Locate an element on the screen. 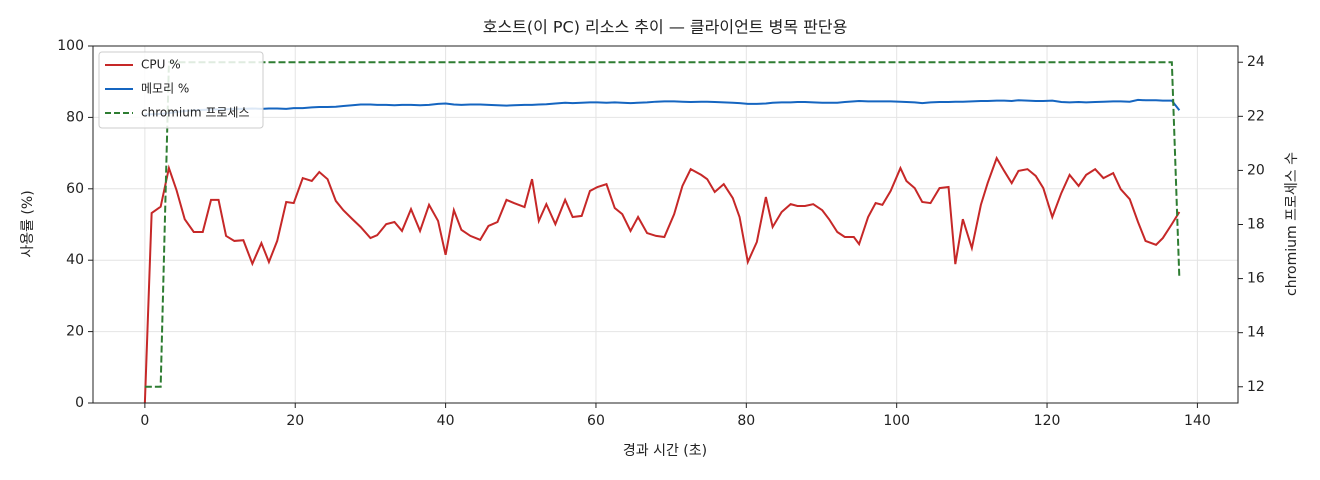  y2-tick-label: 14 is located at coordinates (1256, 333).